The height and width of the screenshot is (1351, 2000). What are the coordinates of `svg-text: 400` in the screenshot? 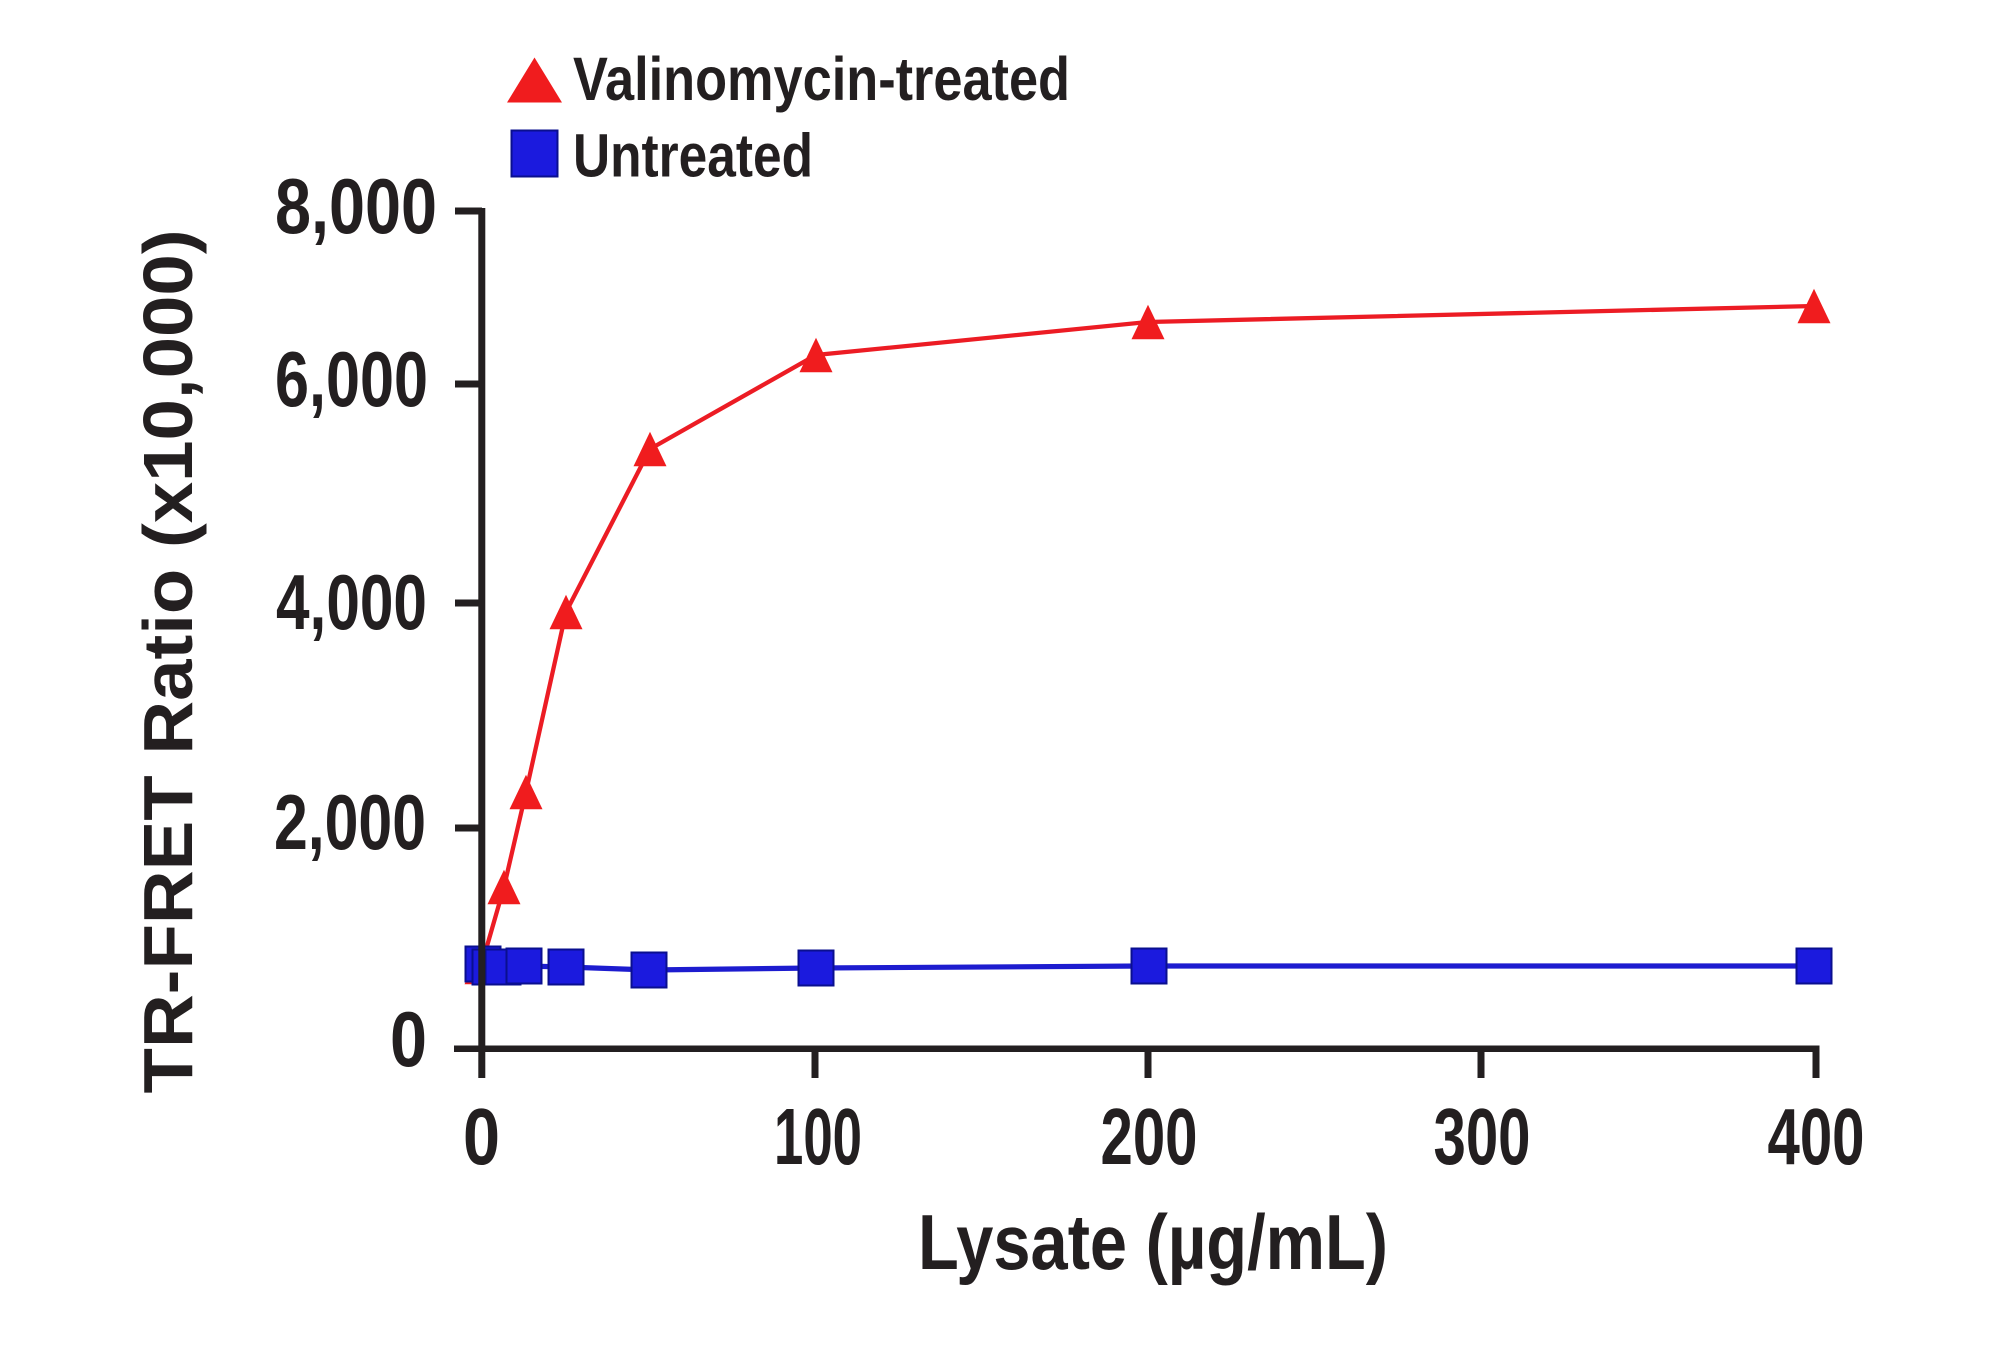 It's located at (1816, 1136).